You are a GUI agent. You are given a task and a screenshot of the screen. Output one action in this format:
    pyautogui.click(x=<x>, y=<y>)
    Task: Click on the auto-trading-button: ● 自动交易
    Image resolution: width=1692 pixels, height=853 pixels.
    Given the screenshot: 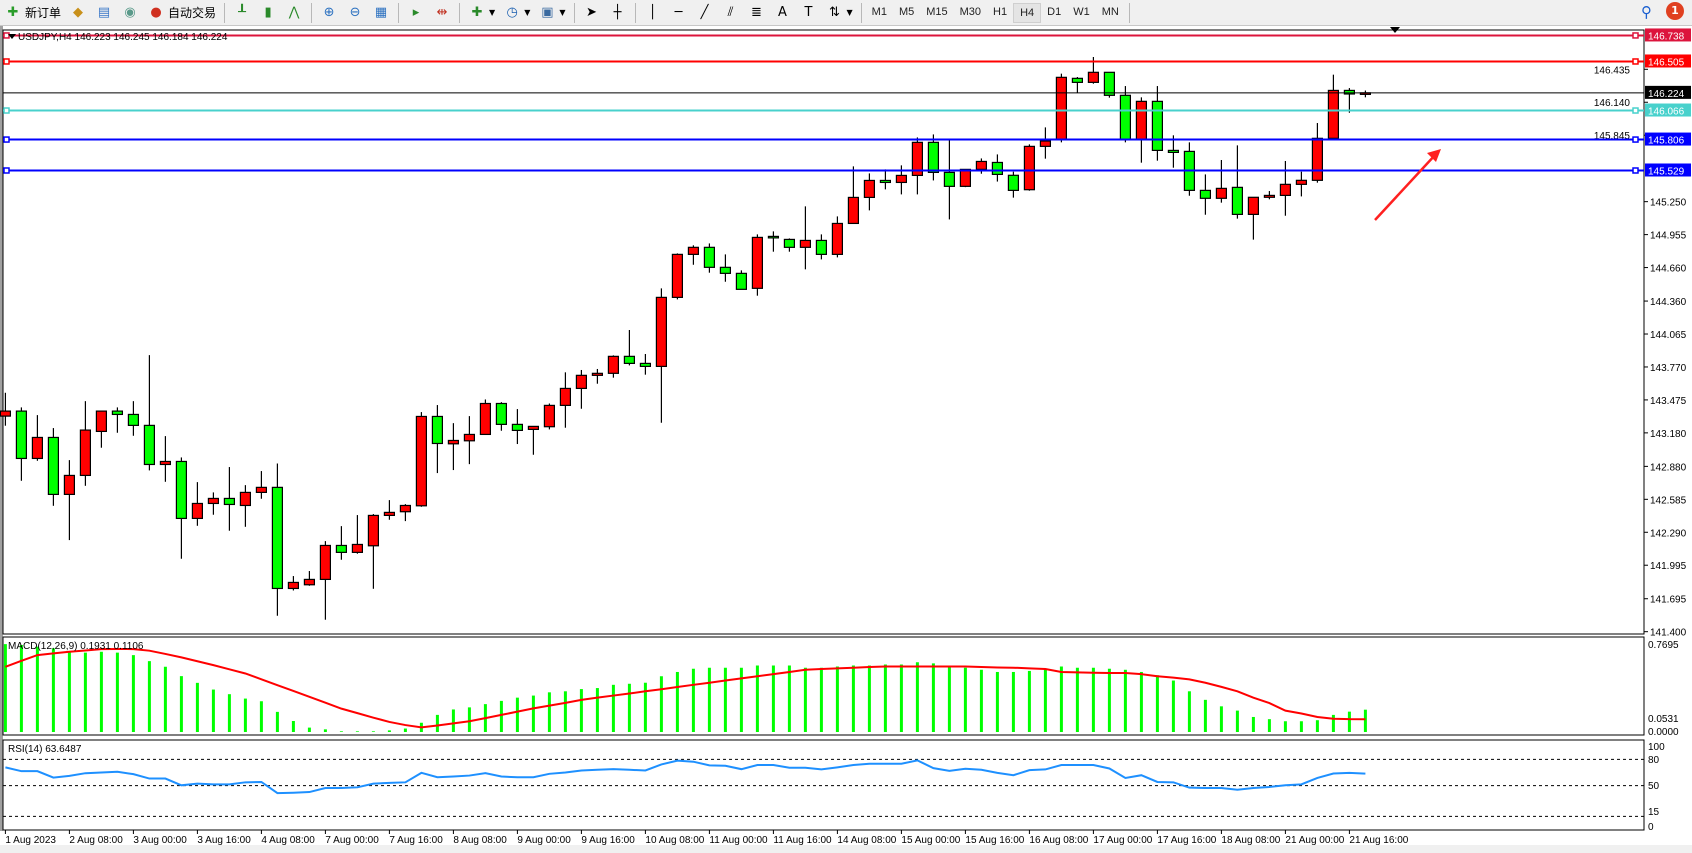 What is the action you would take?
    pyautogui.click(x=181, y=13)
    